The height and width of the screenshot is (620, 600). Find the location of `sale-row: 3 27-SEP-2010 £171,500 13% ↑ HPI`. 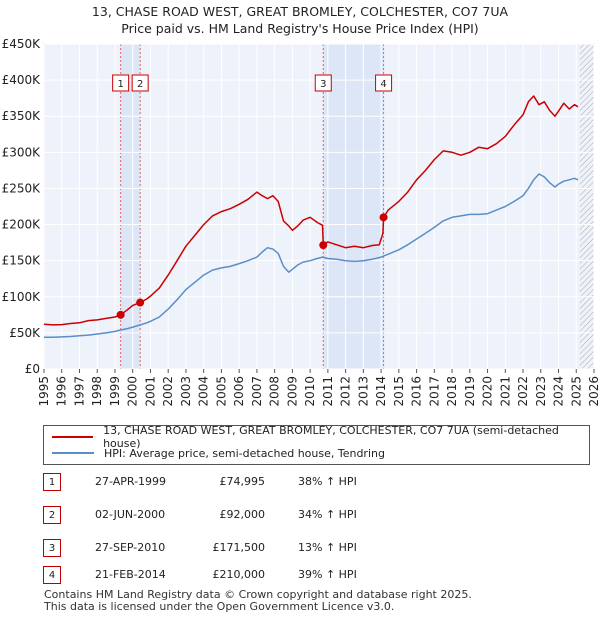

sale-row: 3 27-SEP-2010 £171,500 13% ↑ HPI is located at coordinates (243, 549).